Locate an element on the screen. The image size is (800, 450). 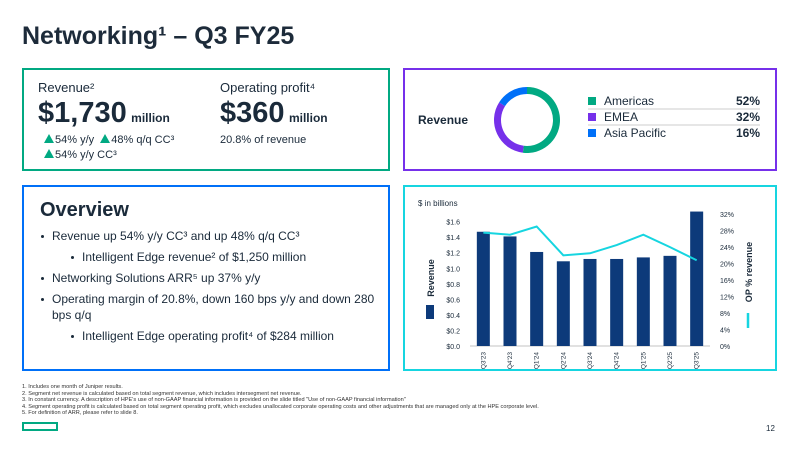
y2-tick-label: 8% is located at coordinates (725, 314).